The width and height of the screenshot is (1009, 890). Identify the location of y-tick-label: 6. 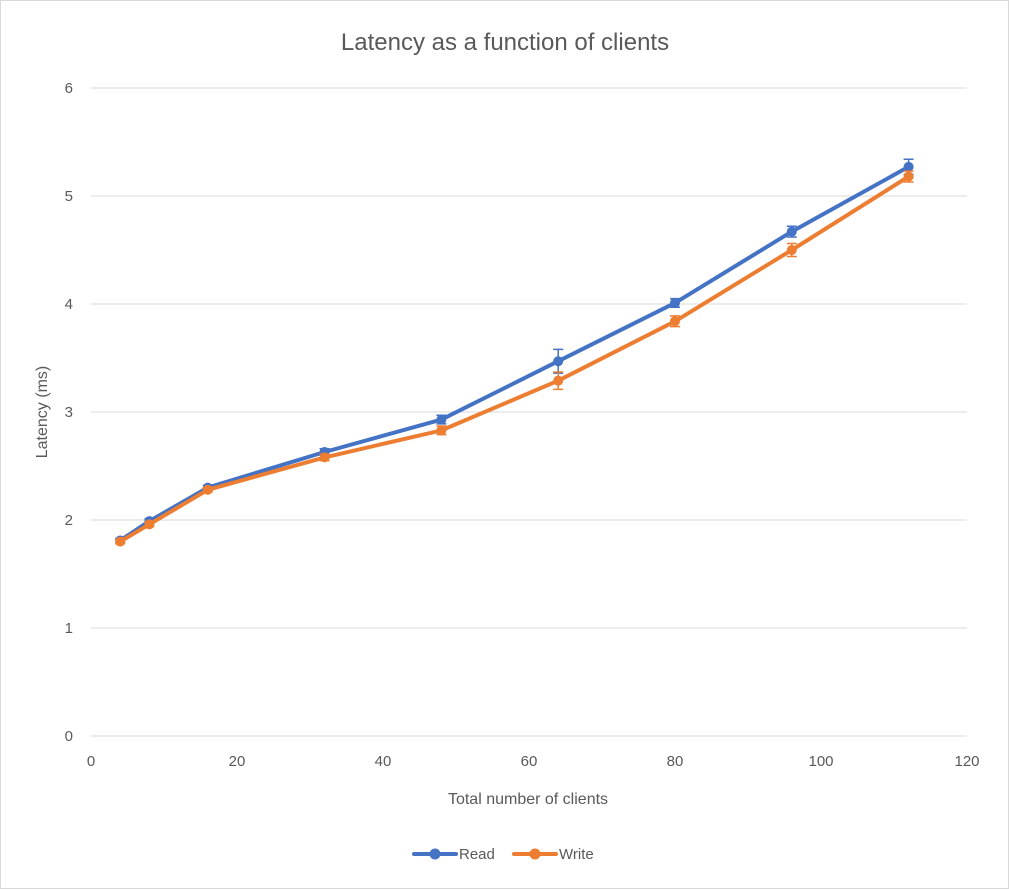
(69, 88).